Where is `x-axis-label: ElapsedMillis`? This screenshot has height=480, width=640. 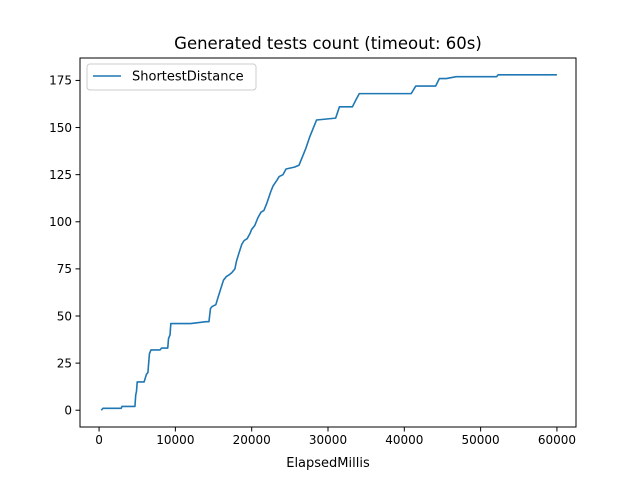
x-axis-label: ElapsedMillis is located at coordinates (328, 463).